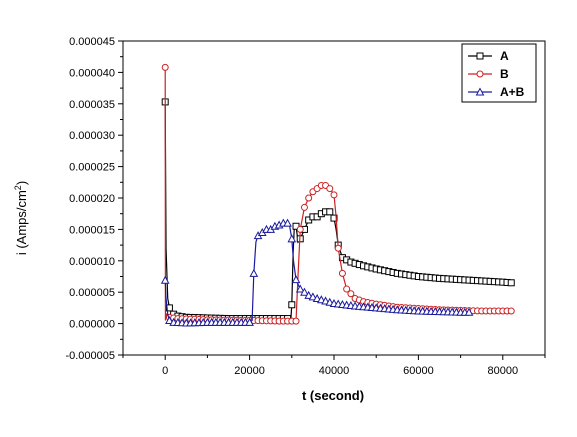 Image resolution: width=577 pixels, height=437 pixels. Describe the element at coordinates (503, 371) in the screenshot. I see `x-tick-label: 80000` at that location.